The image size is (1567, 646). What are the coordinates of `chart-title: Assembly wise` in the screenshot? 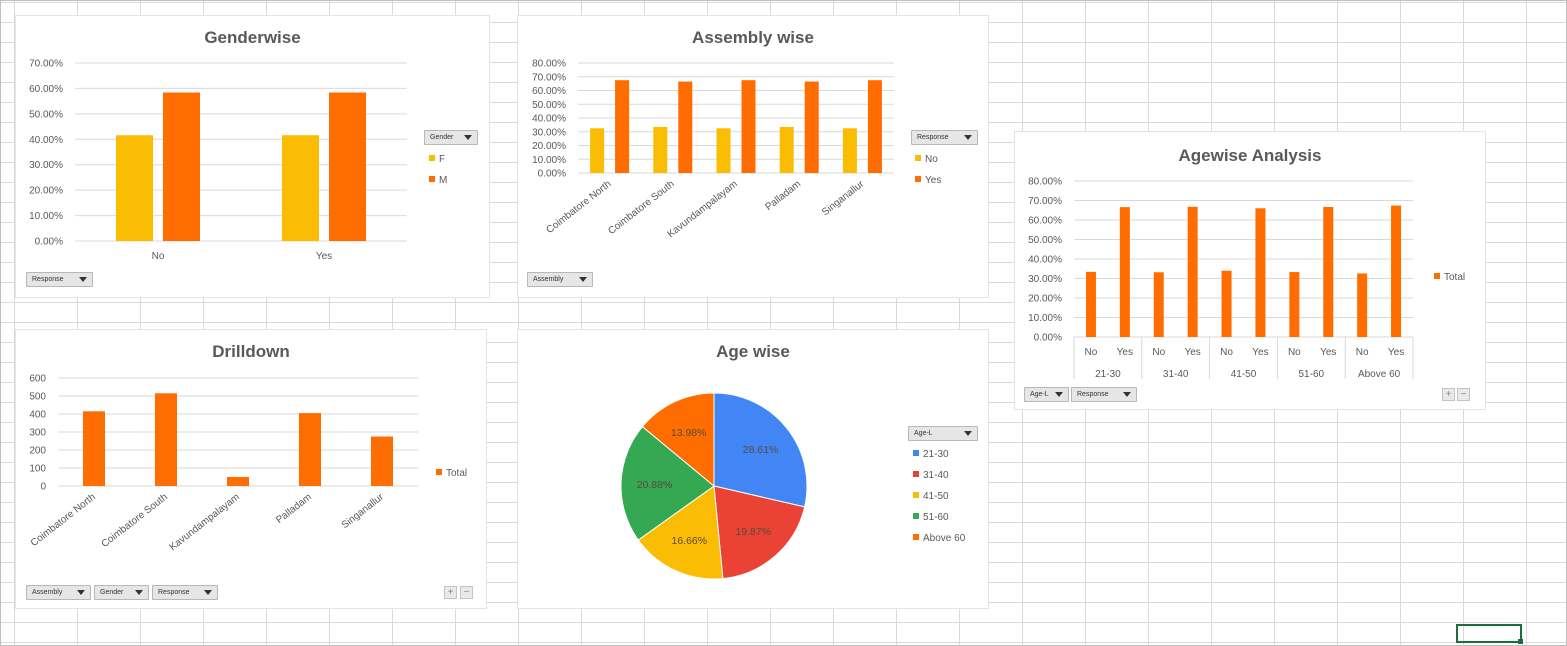 It's located at (753, 37).